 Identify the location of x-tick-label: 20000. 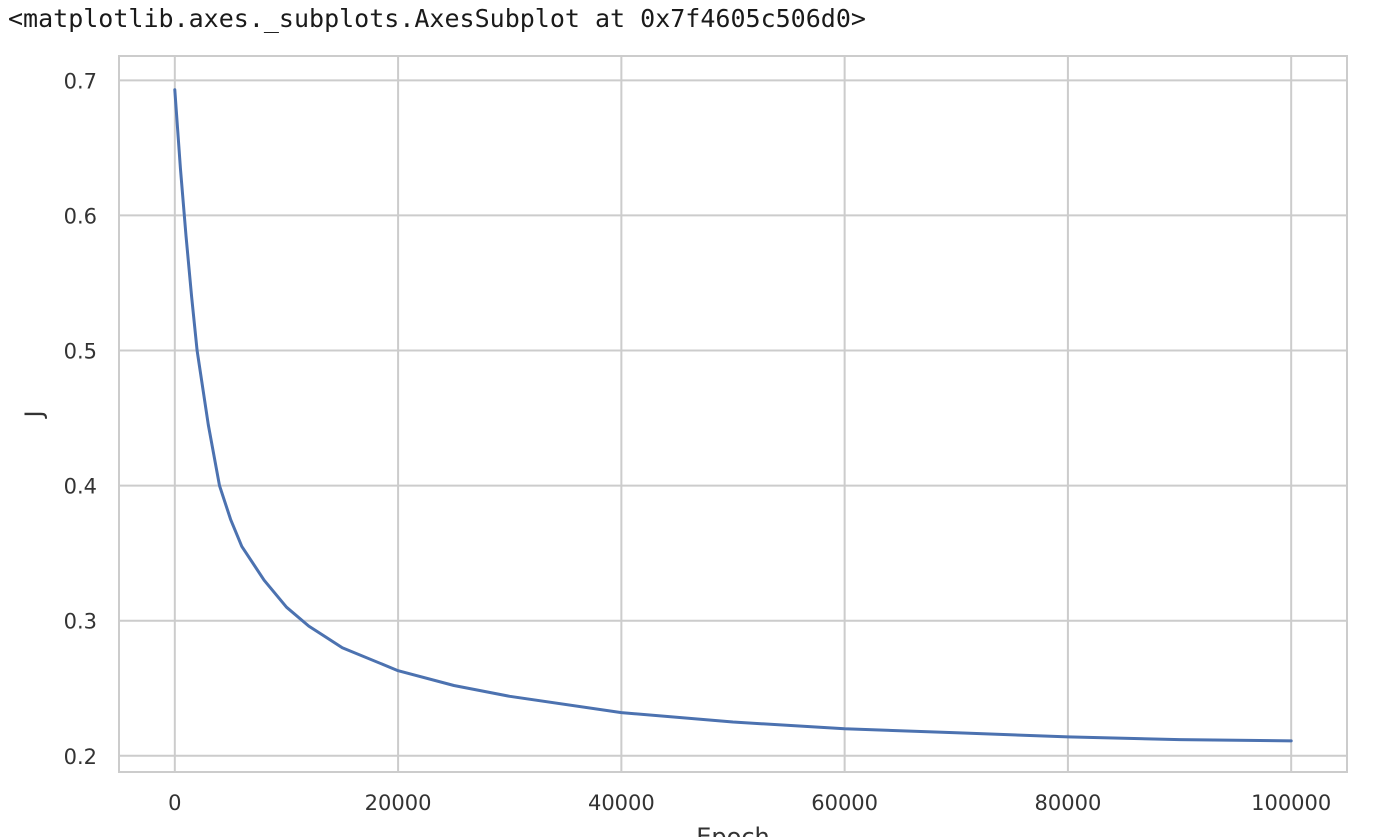
(398, 803).